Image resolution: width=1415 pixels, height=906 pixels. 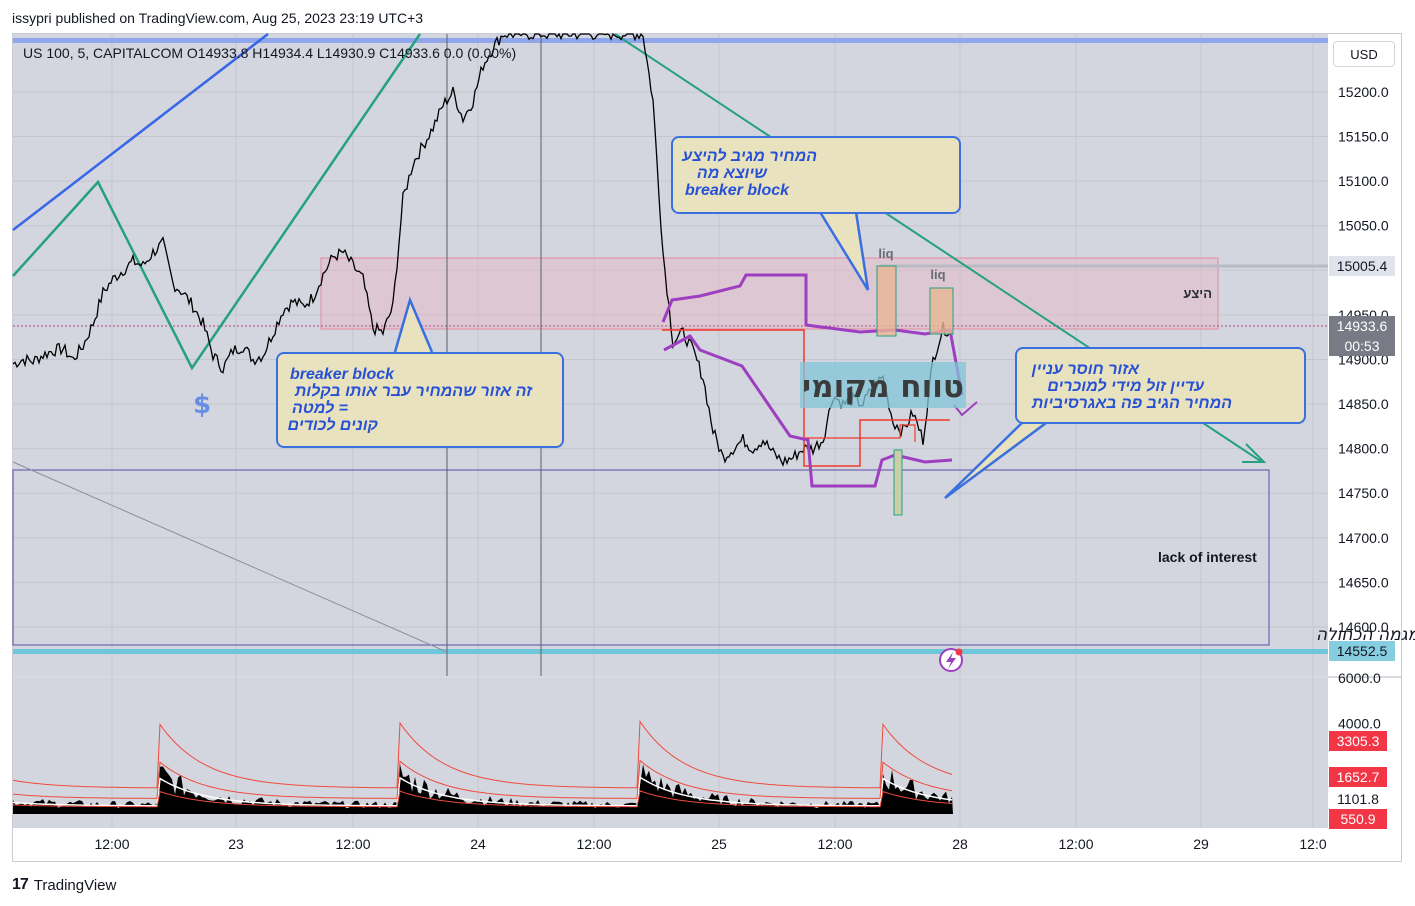 What do you see at coordinates (413, 391) in the screenshot?
I see `callout-left-line-2: זה אזור שהמחיר עבר אותו בקלות` at bounding box center [413, 391].